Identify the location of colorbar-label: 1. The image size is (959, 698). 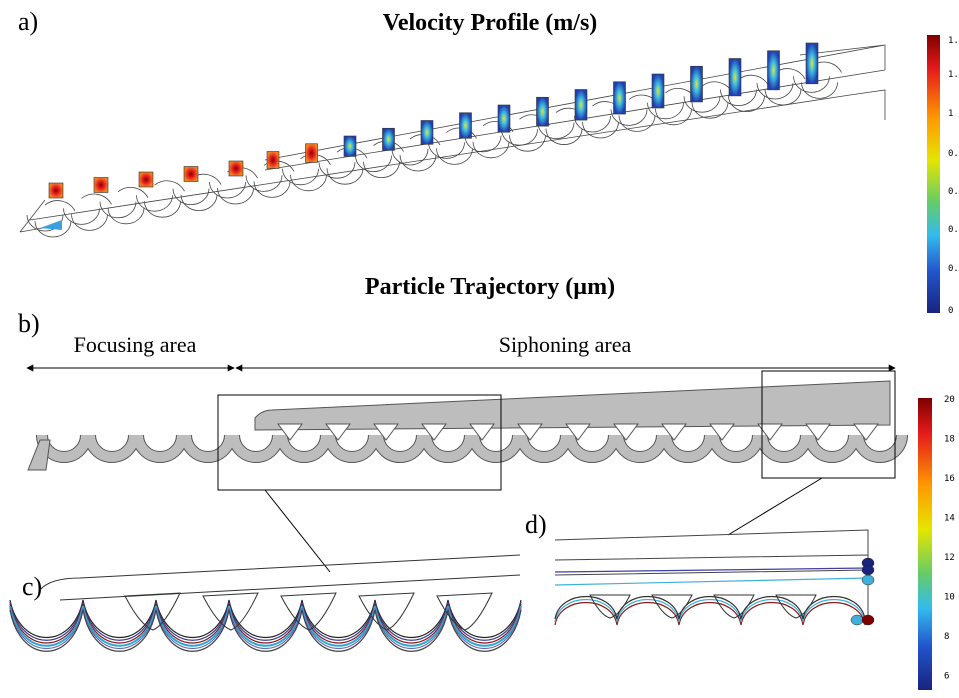
(950, 114).